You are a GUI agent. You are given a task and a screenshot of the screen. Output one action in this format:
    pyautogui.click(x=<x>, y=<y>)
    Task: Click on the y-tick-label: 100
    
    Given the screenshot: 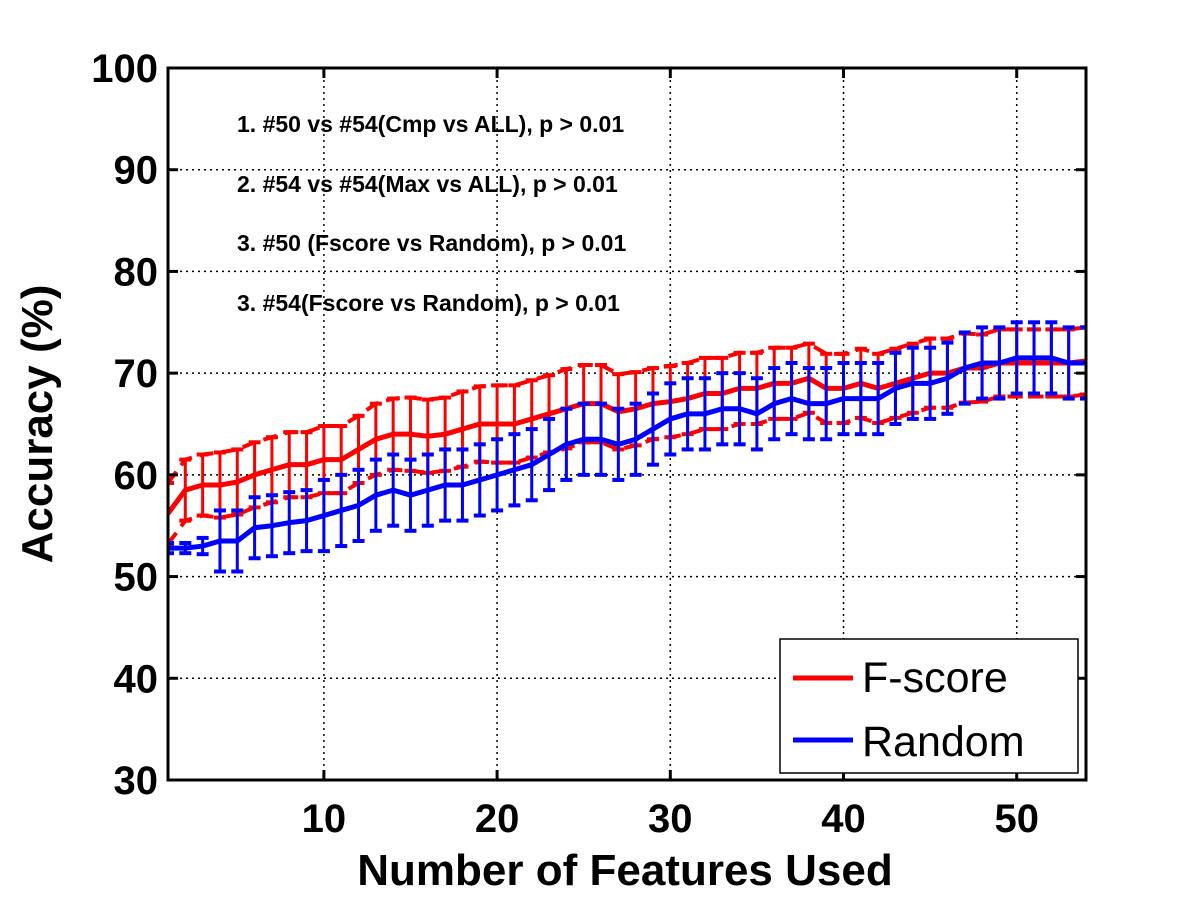 What is the action you would take?
    pyautogui.click(x=124, y=69)
    